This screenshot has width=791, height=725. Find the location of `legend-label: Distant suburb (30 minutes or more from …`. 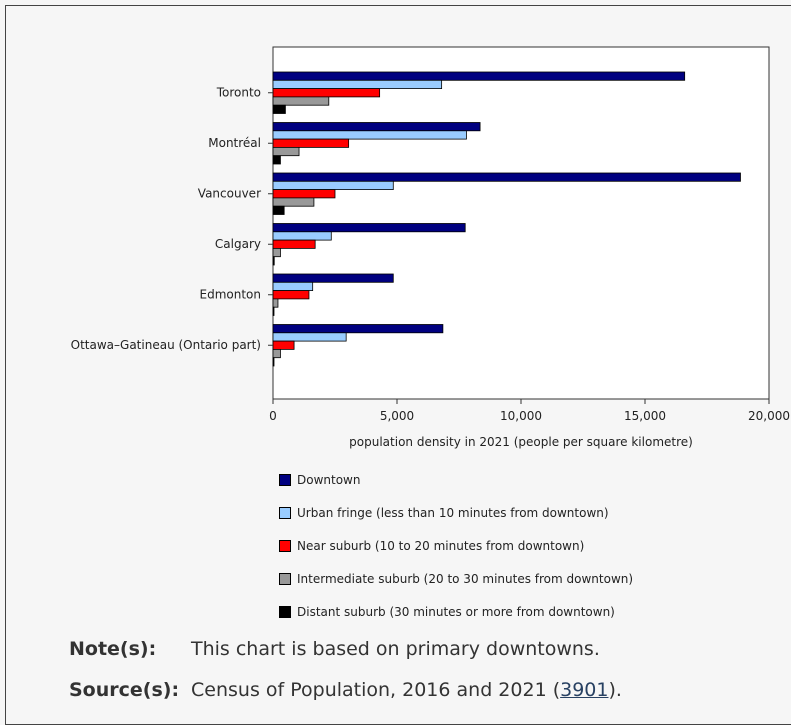

legend-label: Distant suburb (30 minutes or more from … is located at coordinates (456, 612).